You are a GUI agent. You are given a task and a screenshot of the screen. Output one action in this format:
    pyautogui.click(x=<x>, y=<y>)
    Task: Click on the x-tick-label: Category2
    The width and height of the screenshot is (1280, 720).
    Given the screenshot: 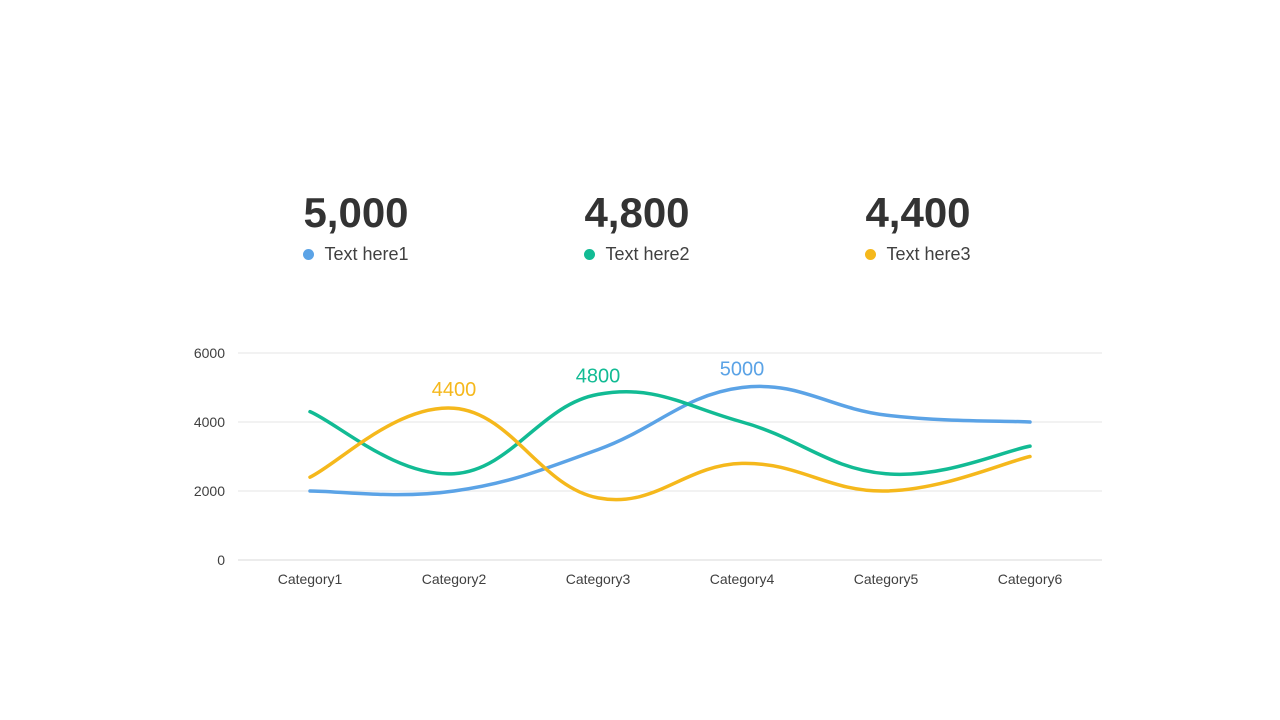 What is the action you would take?
    pyautogui.click(x=454, y=579)
    